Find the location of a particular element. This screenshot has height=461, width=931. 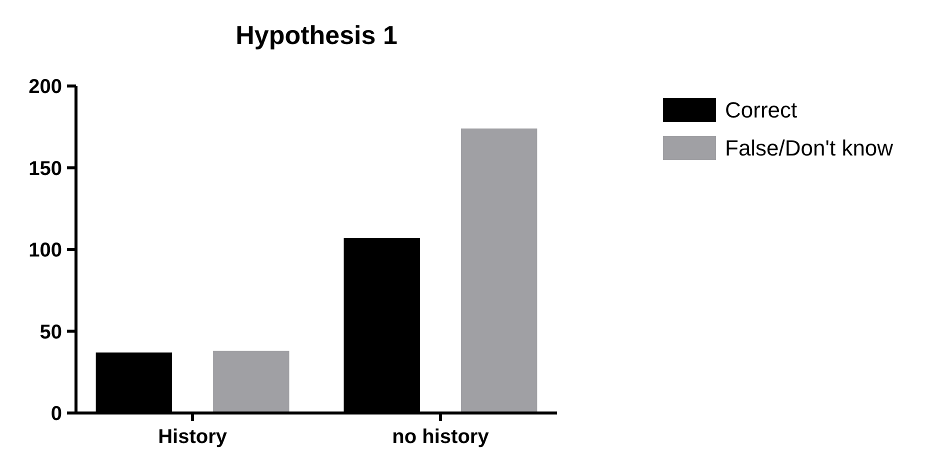

legend-label: False/Don't know is located at coordinates (809, 148).